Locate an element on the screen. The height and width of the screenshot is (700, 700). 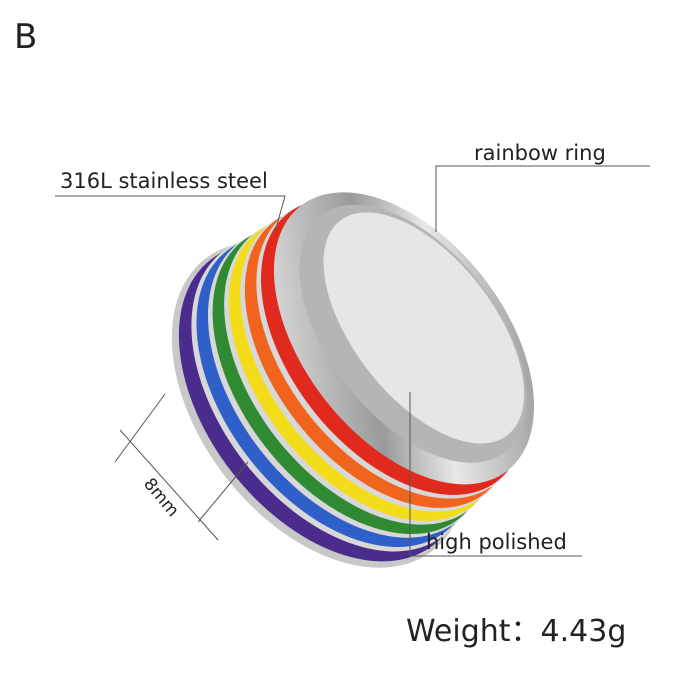
panel-label: B is located at coordinates (25, 37).